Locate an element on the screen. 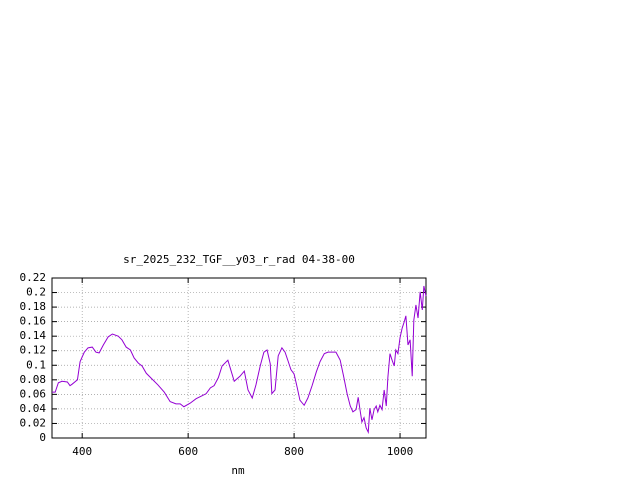 The image size is (640, 480). y-tick-label: 0.18 is located at coordinates (33, 306).